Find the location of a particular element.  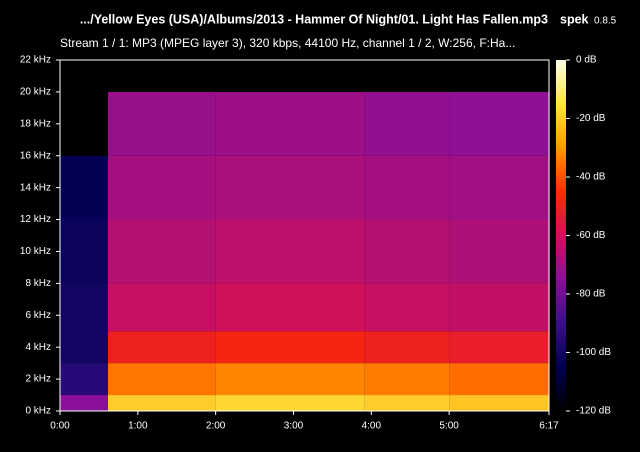

y-tick-label: 4 kHz is located at coordinates (38, 347).